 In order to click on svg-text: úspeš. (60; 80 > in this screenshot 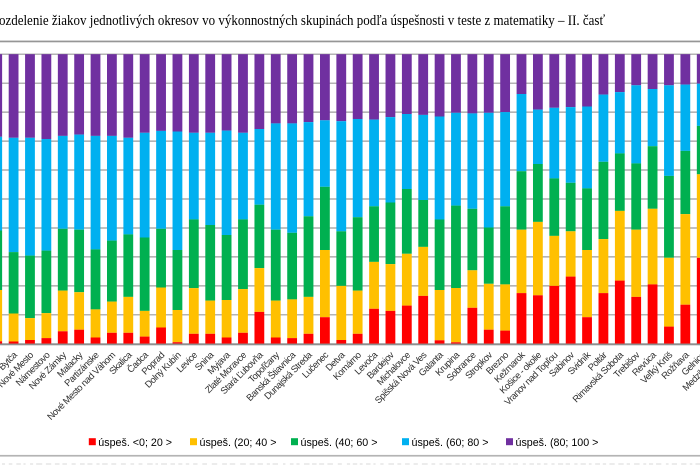, I will do `click(450, 443)`.